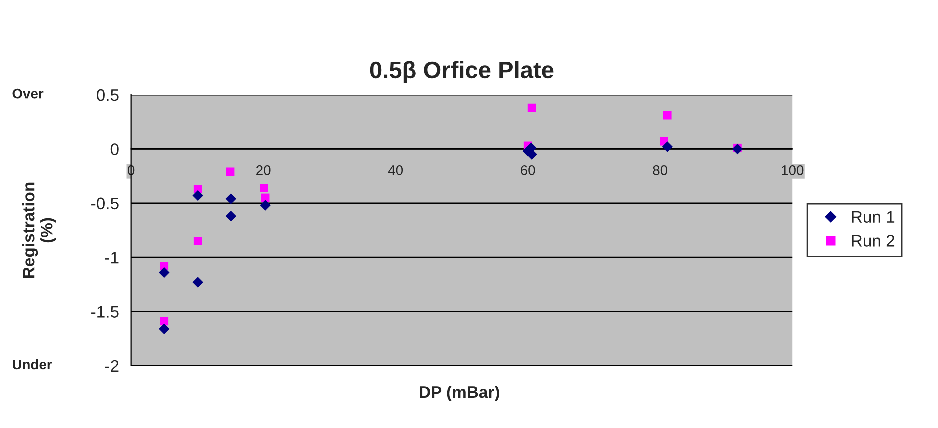  Describe the element at coordinates (660, 171) in the screenshot. I see `x-tick-label: 80` at that location.